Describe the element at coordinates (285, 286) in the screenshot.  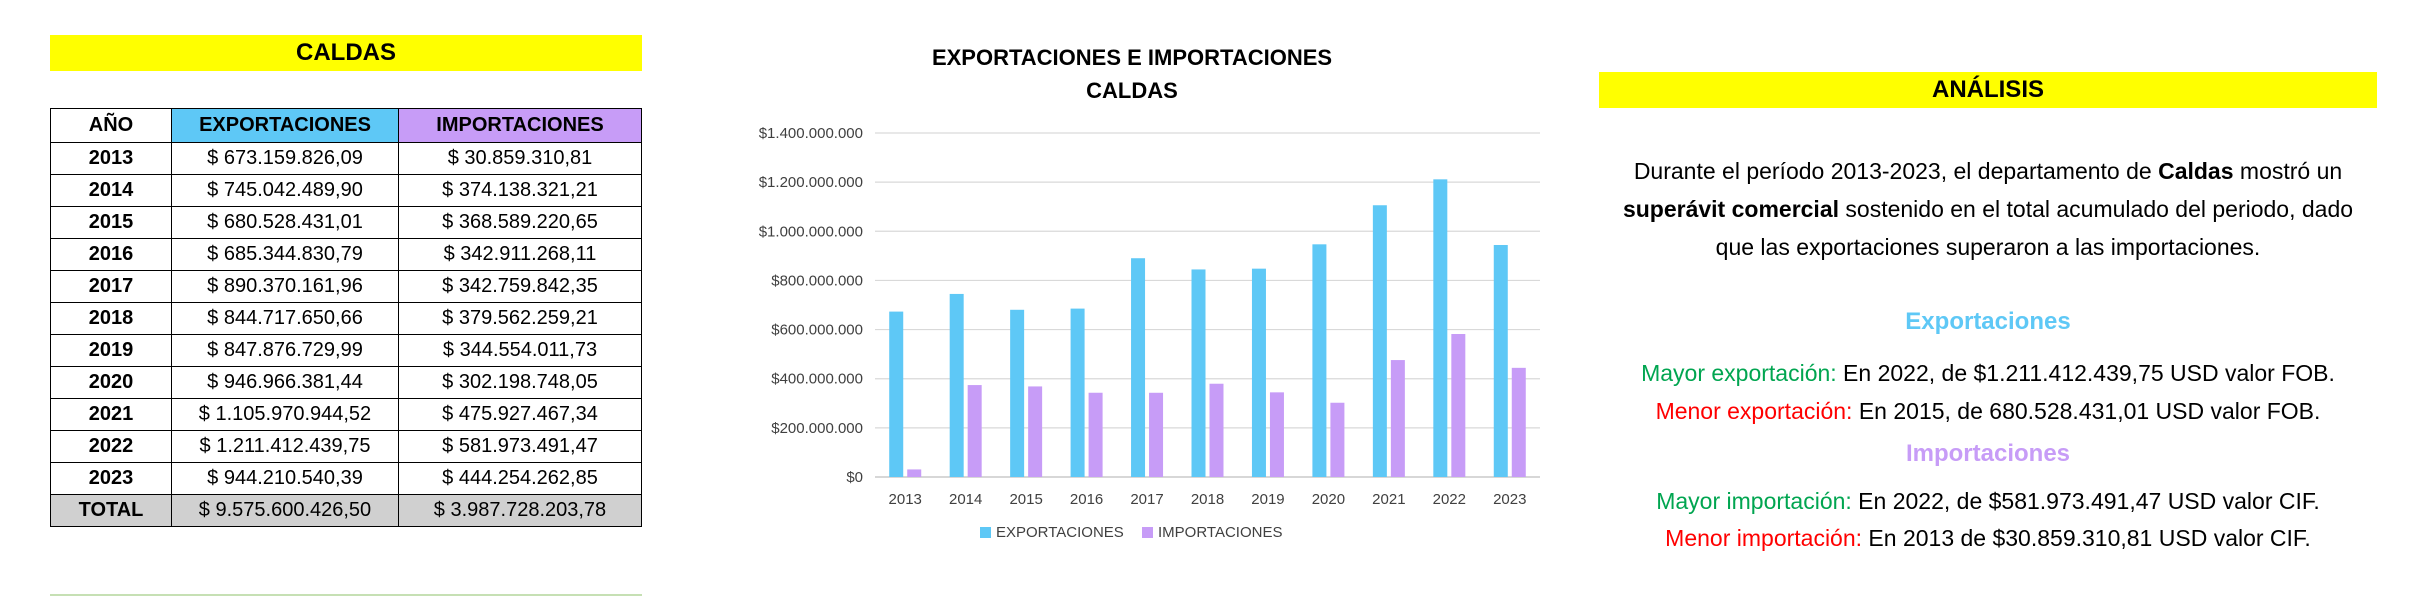
I see `exports-cell: $ 890.370.161,96` at that location.